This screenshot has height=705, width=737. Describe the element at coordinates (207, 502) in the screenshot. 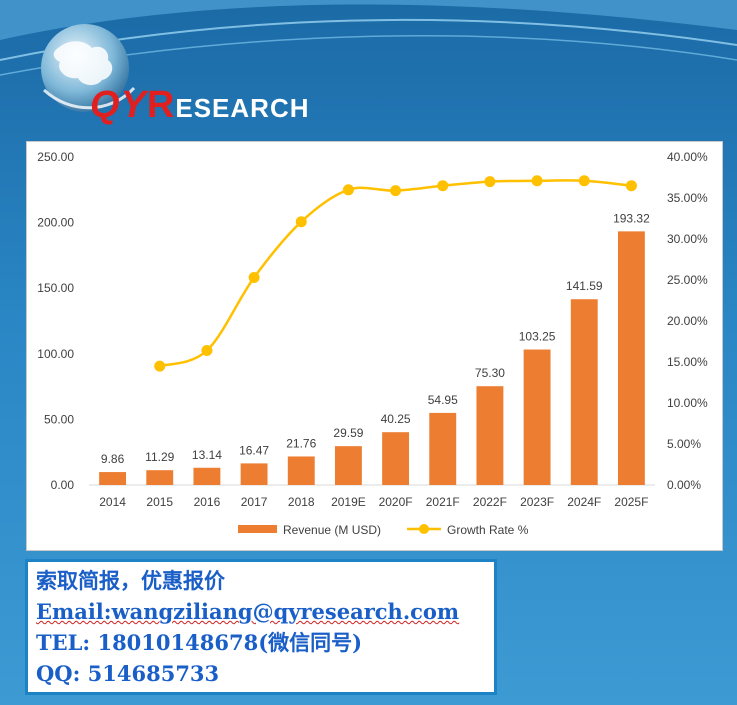

I see `x-tick-label: 2016` at that location.